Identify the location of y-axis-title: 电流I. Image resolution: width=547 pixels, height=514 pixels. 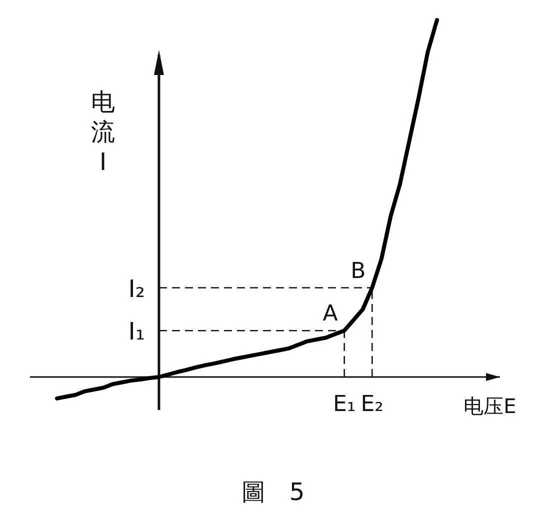
(103, 132).